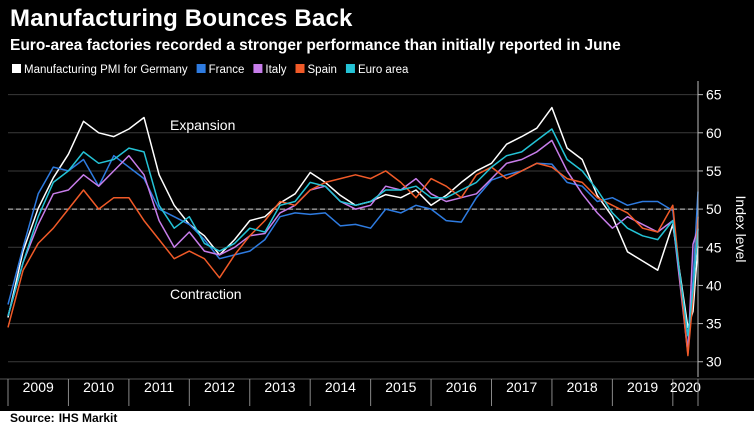 The width and height of the screenshot is (754, 433). Describe the element at coordinates (714, 95) in the screenshot. I see `y-tick-label: 65` at that location.